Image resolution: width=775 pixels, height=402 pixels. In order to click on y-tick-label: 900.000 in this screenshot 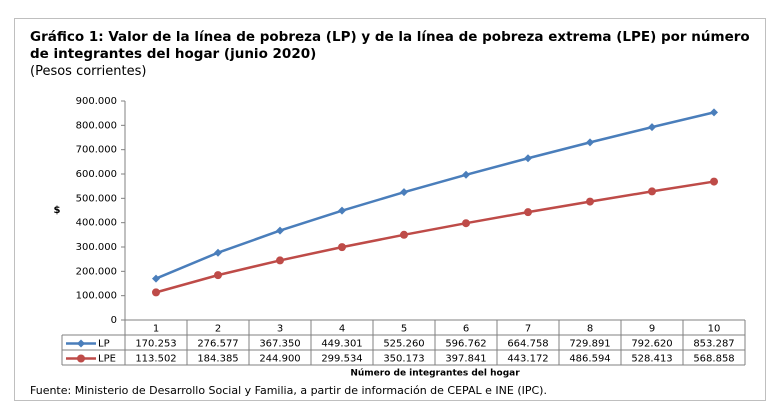, I will do `click(96, 101)`.